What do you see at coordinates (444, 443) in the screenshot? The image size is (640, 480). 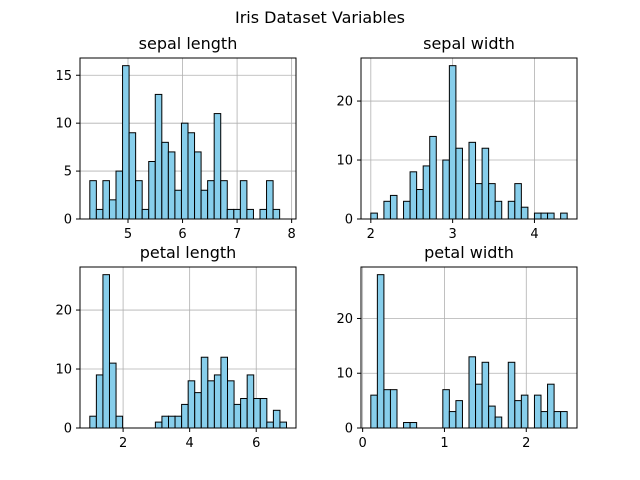 I see `x-tick-label: 1` at bounding box center [444, 443].